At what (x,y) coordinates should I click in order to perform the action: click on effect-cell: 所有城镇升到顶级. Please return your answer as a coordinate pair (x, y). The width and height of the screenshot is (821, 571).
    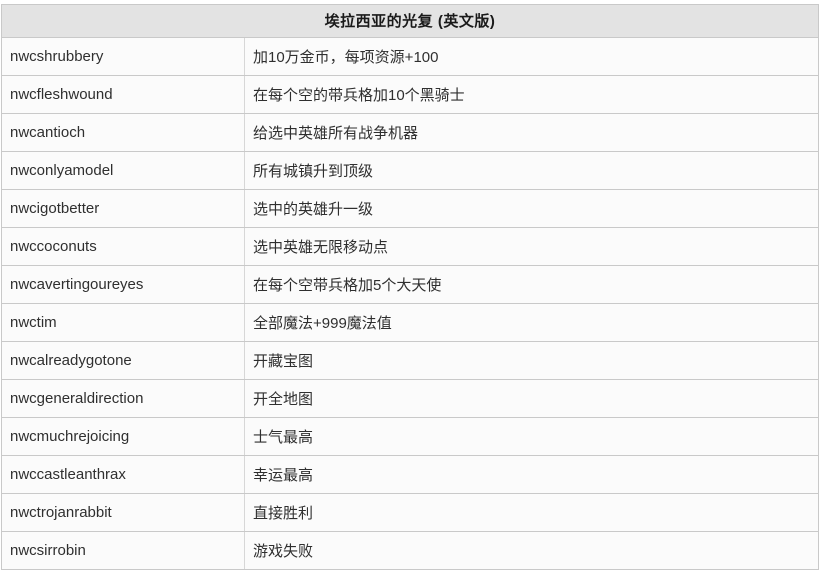
    Looking at the image, I should click on (313, 171).